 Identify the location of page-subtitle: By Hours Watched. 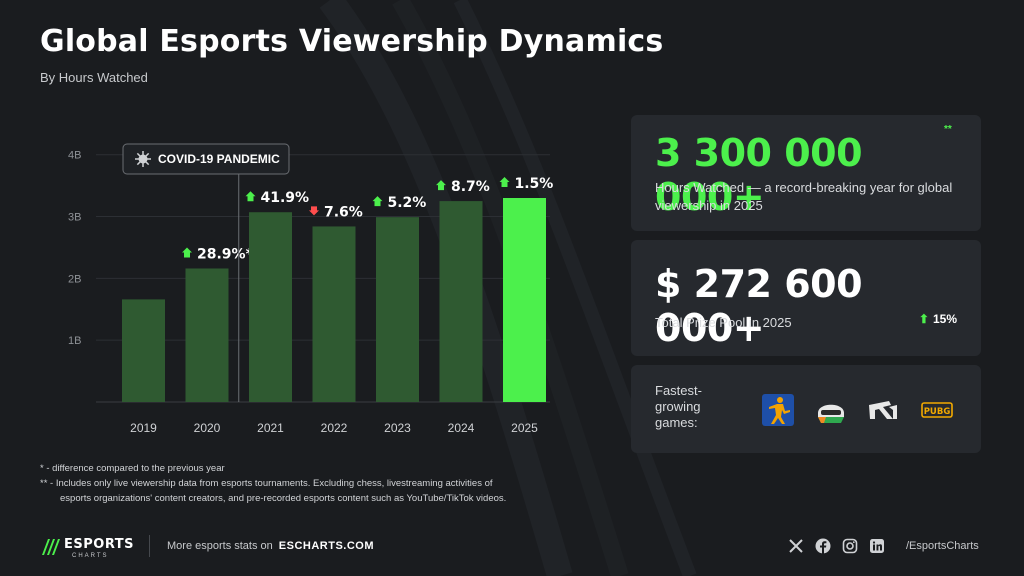
(94, 77).